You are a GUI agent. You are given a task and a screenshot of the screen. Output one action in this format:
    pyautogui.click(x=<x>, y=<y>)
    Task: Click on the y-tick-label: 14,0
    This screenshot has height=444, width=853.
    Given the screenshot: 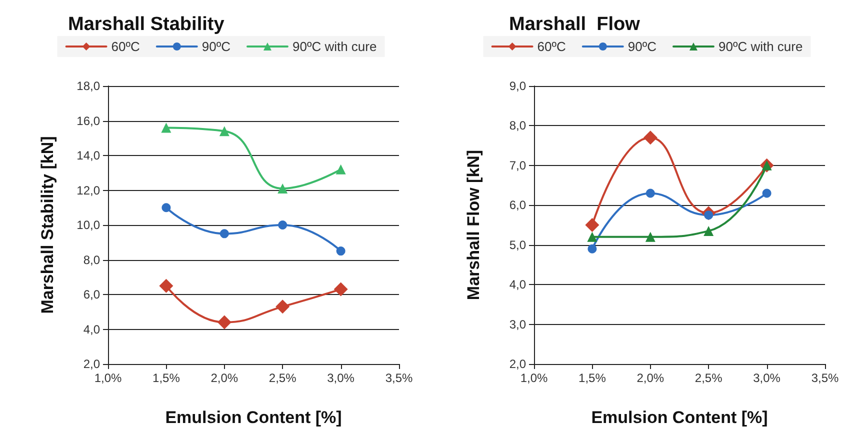 What is the action you would take?
    pyautogui.click(x=88, y=155)
    